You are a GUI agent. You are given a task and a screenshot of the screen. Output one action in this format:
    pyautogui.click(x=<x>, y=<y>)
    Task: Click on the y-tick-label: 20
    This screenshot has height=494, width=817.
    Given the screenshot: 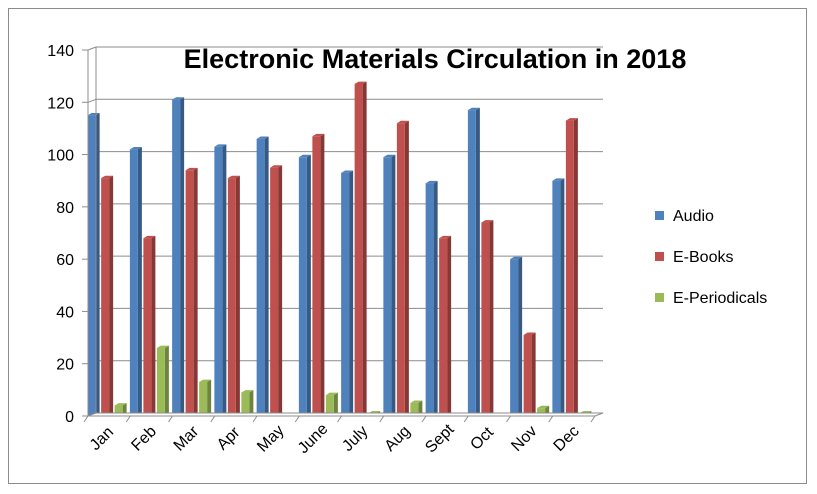 What is the action you would take?
    pyautogui.click(x=65, y=365)
    